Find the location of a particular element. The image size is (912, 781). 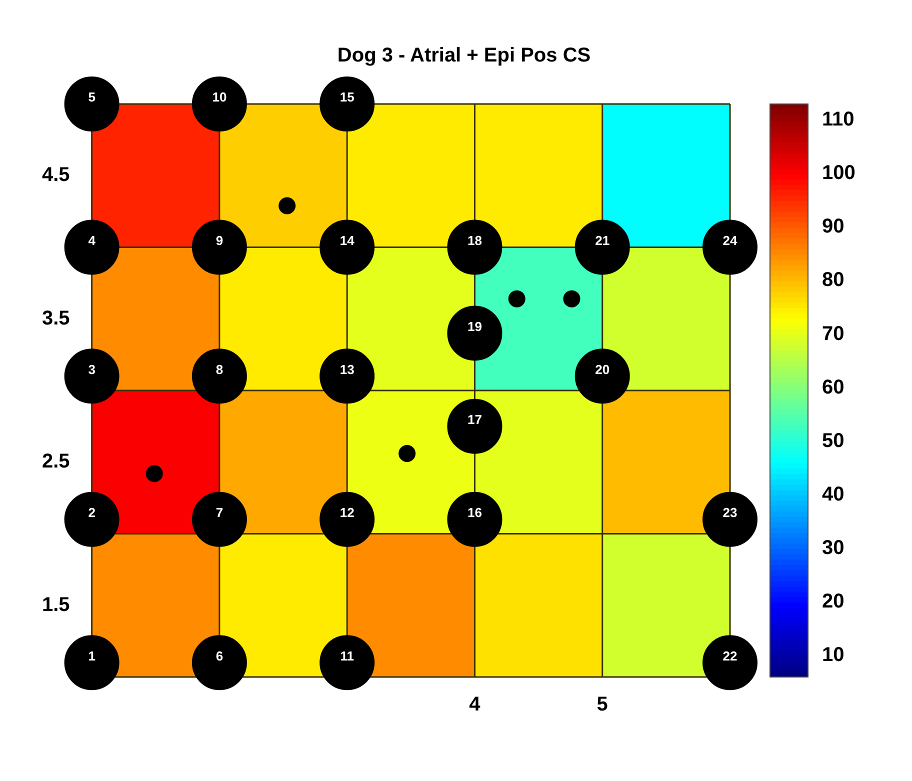

annotation: 7 is located at coordinates (220, 512).